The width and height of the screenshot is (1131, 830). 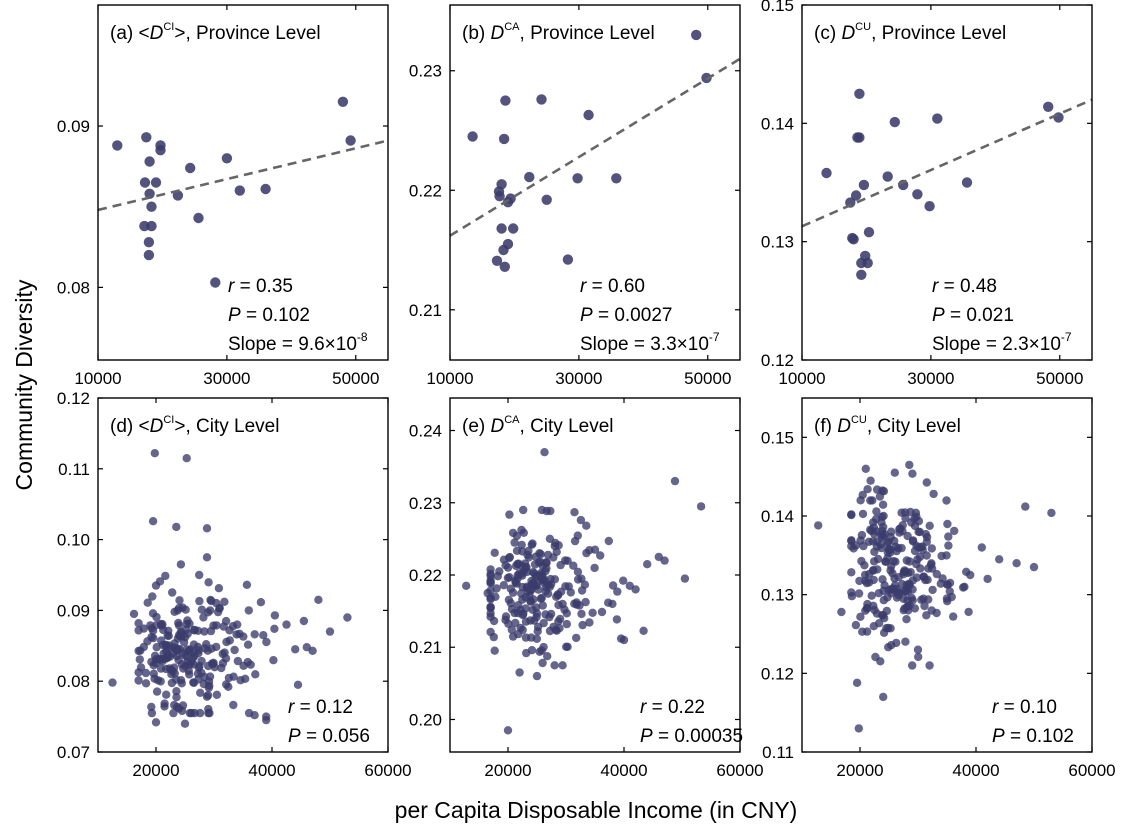 I want to click on panel-title-sup: CI, so click(x=168, y=420).